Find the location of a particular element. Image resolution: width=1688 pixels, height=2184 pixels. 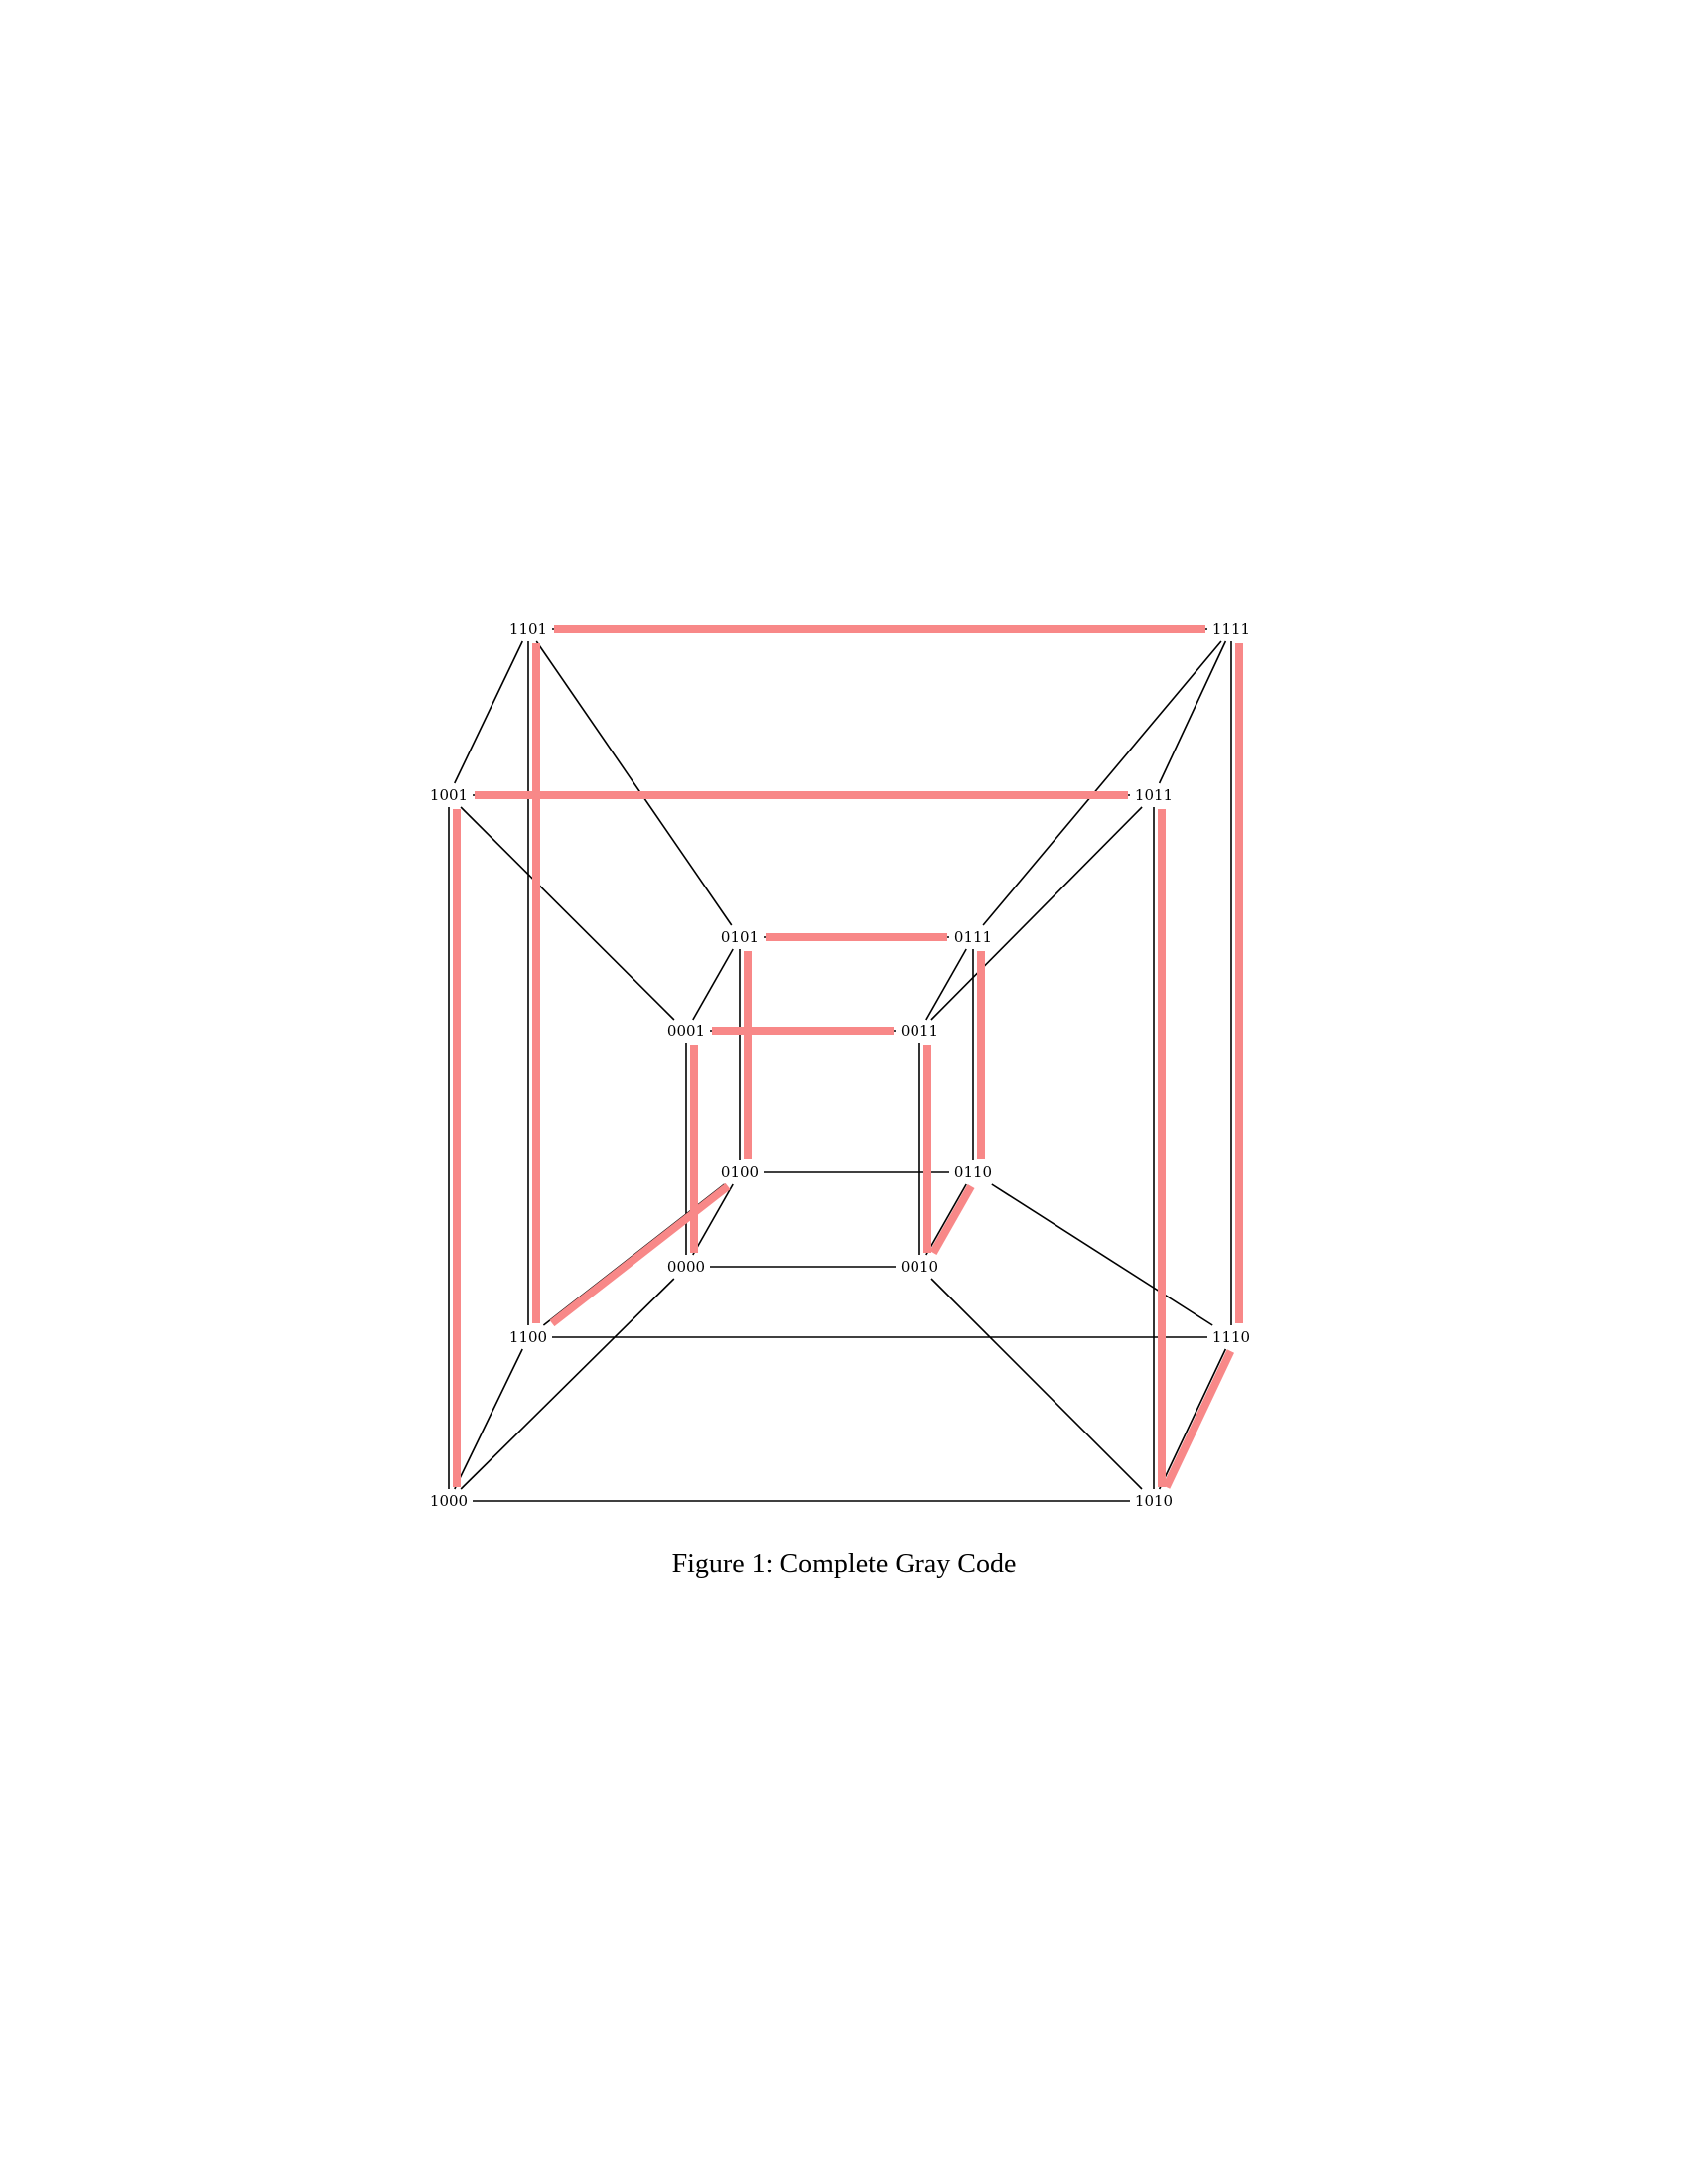

node-label-1000: 1000 is located at coordinates (449, 1501).